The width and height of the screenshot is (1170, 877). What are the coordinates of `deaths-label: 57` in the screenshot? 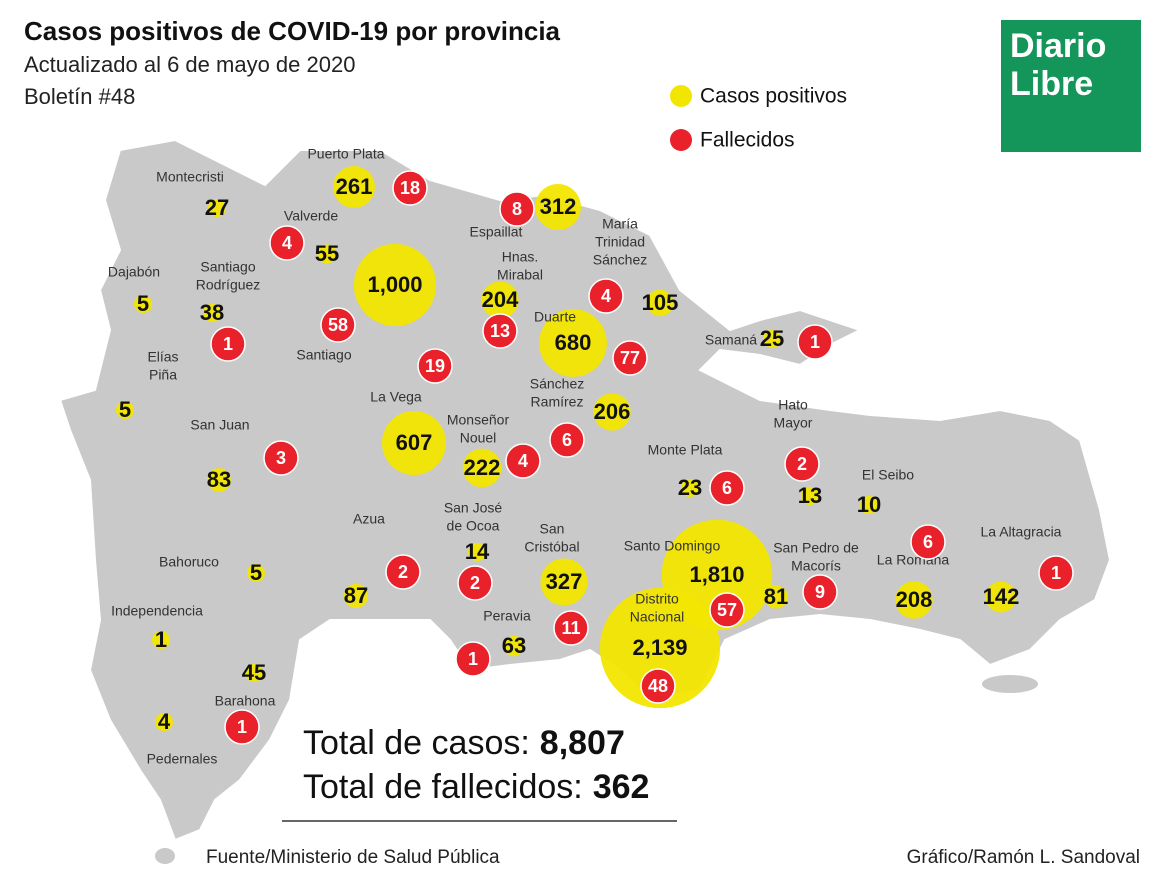 It's located at (727, 610).